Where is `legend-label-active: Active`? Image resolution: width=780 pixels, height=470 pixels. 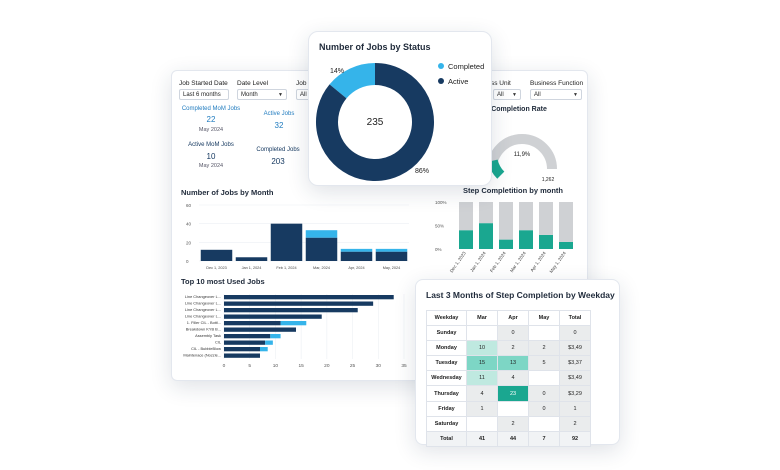
legend-label-active: Active is located at coordinates (458, 81).